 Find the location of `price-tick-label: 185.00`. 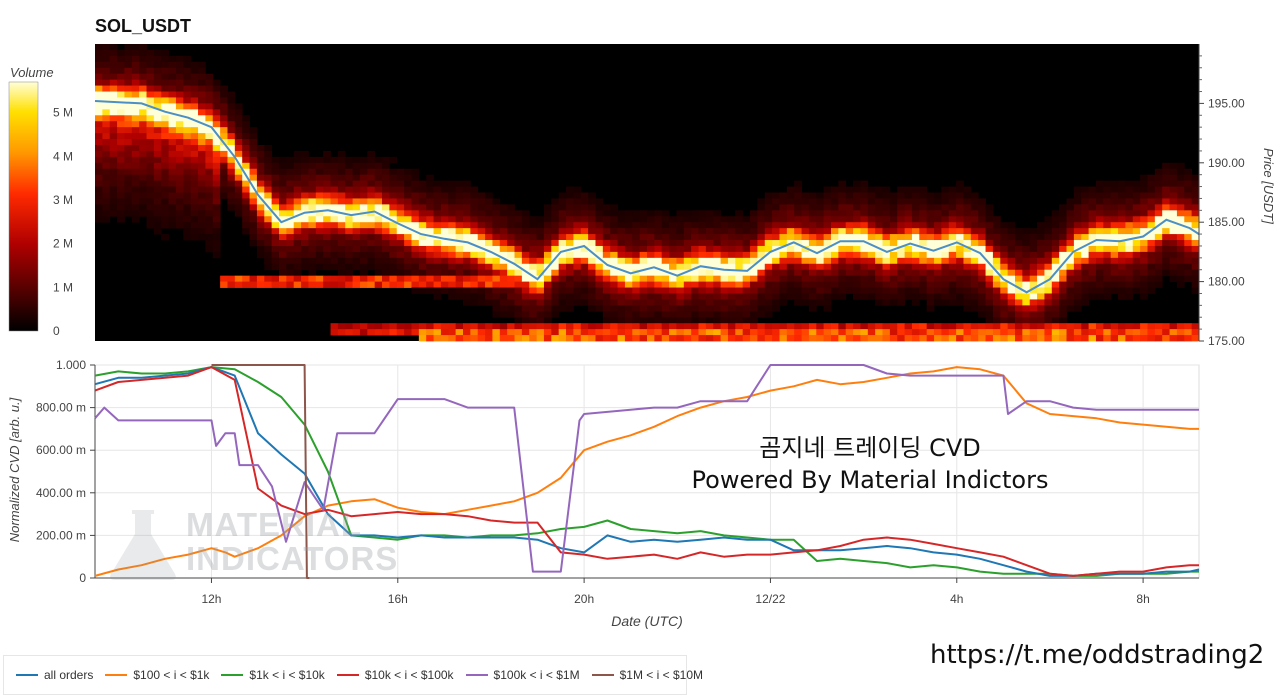

price-tick-label: 185.00 is located at coordinates (1226, 222).